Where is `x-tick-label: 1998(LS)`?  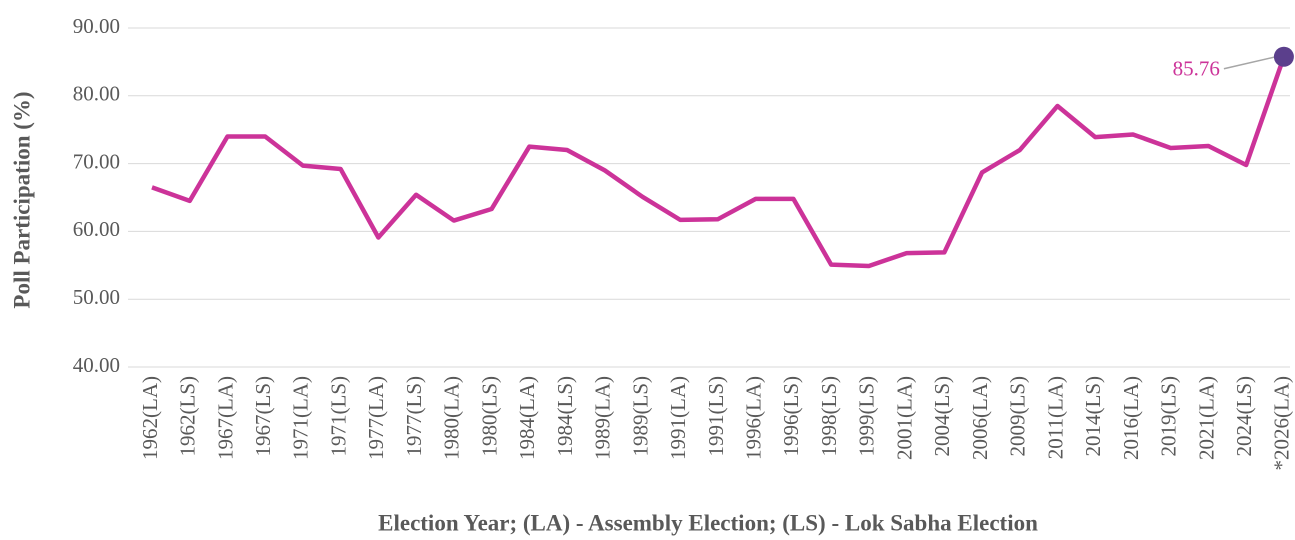 x-tick-label: 1998(LS) is located at coordinates (829, 416).